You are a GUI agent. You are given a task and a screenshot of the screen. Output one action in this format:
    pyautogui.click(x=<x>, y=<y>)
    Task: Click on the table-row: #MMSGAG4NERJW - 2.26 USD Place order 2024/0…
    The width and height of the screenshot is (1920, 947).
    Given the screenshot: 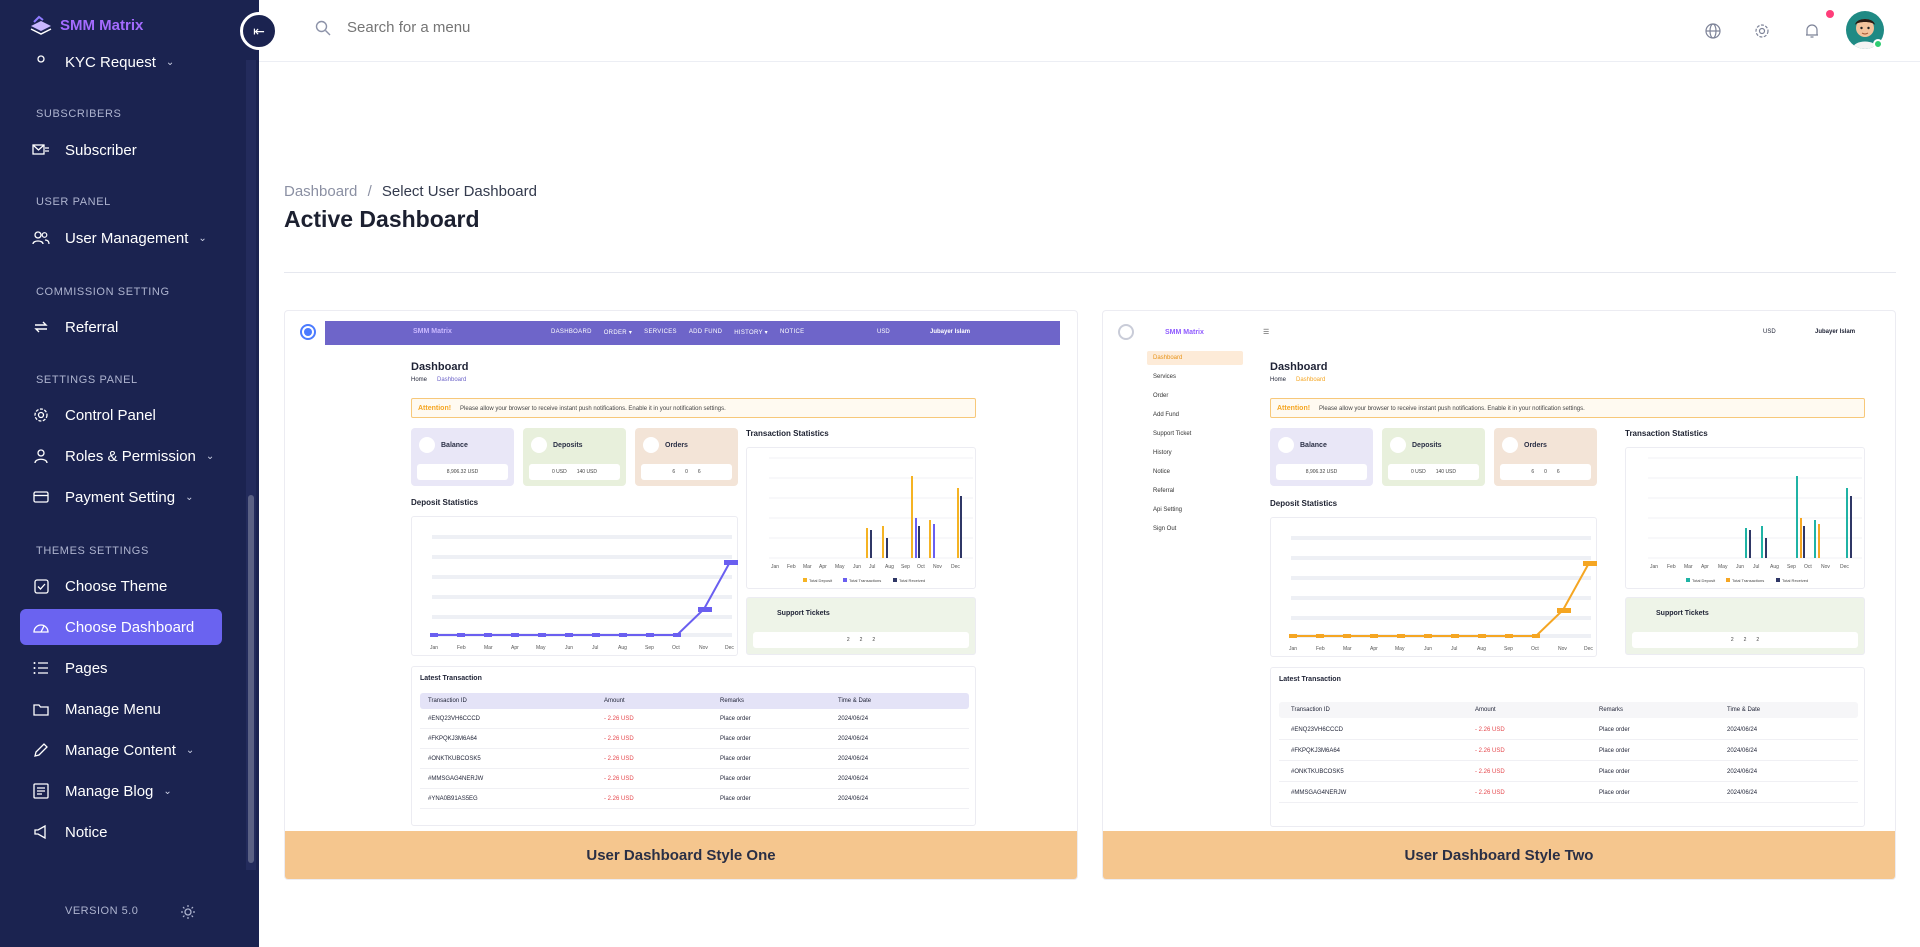 What is the action you would take?
    pyautogui.click(x=694, y=780)
    